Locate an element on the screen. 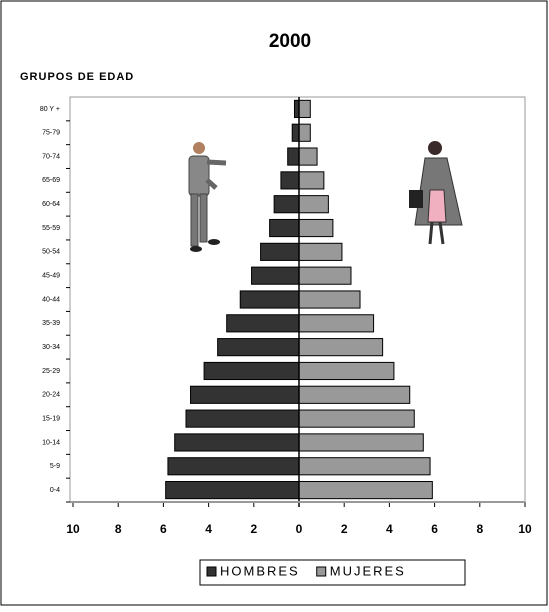  y-tick-label: 20-24 is located at coordinates (51, 395).